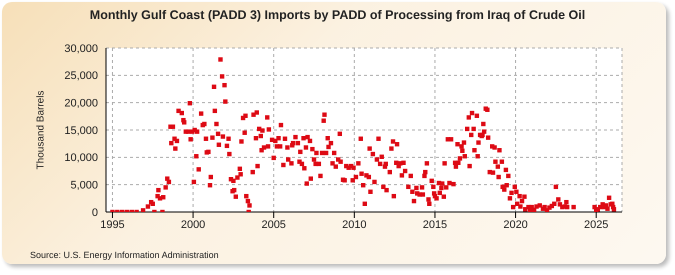 This screenshot has height=275, width=675. What do you see at coordinates (81, 158) in the screenshot?
I see `y-tick-label: 10,000` at bounding box center [81, 158].